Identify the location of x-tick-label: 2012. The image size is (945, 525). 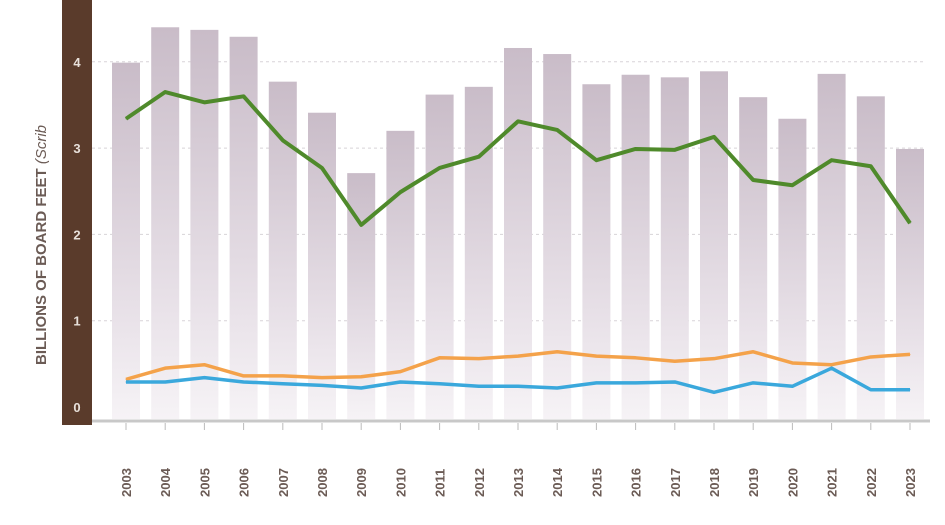
(479, 482).